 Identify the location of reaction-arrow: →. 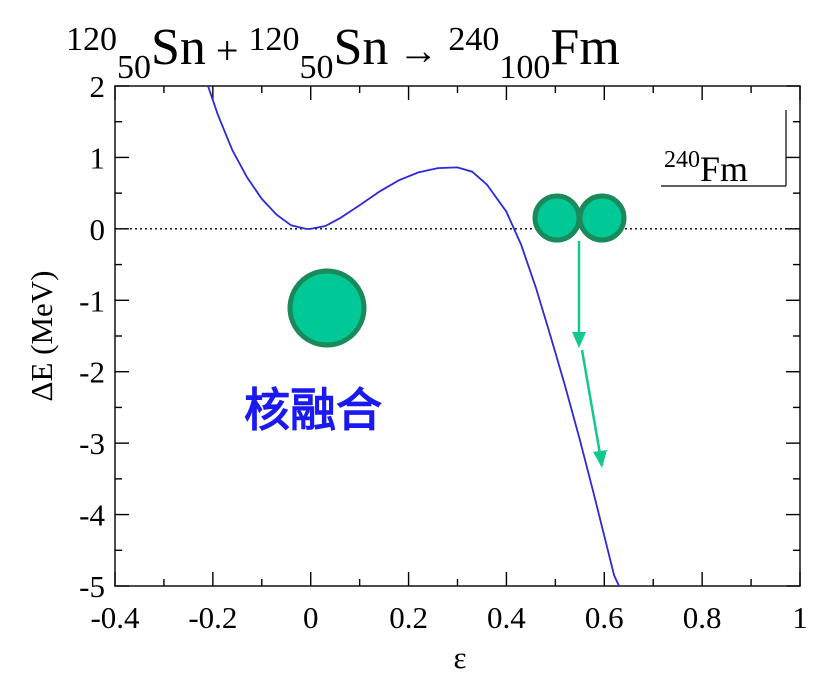
(418, 50).